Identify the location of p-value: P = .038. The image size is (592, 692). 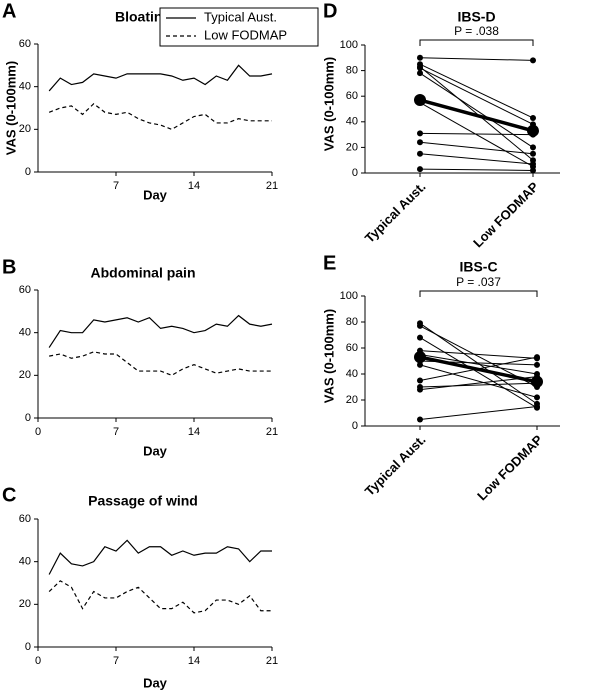
(476, 31).